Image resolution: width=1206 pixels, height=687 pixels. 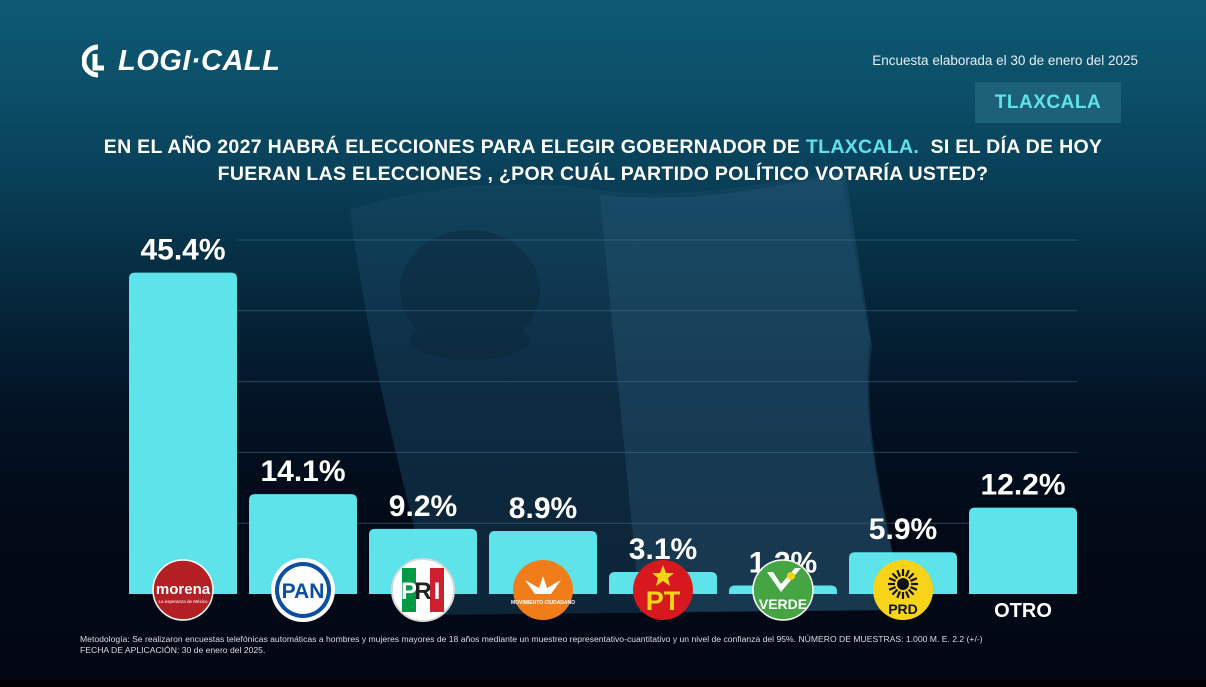 I want to click on pri-logo-letter-r: R, so click(x=422, y=591).